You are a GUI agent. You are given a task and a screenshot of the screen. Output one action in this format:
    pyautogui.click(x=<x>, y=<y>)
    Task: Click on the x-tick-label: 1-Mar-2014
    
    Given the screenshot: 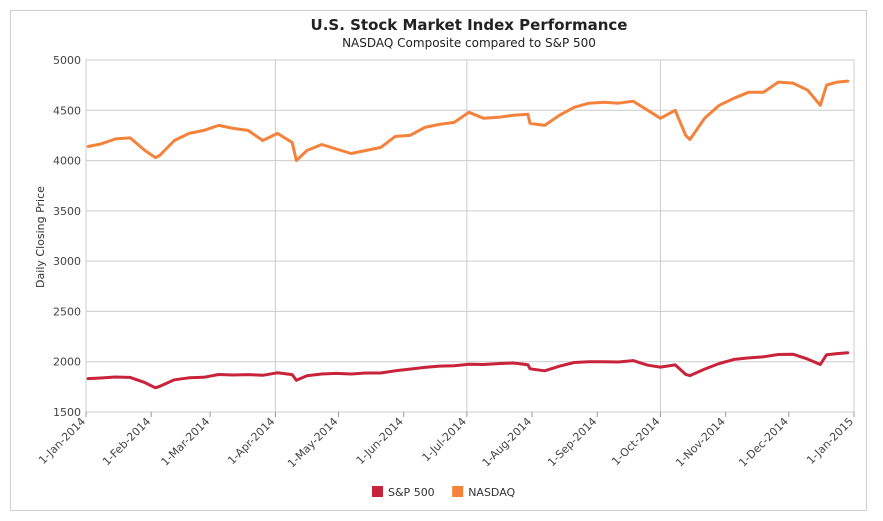 What is the action you would take?
    pyautogui.click(x=186, y=442)
    